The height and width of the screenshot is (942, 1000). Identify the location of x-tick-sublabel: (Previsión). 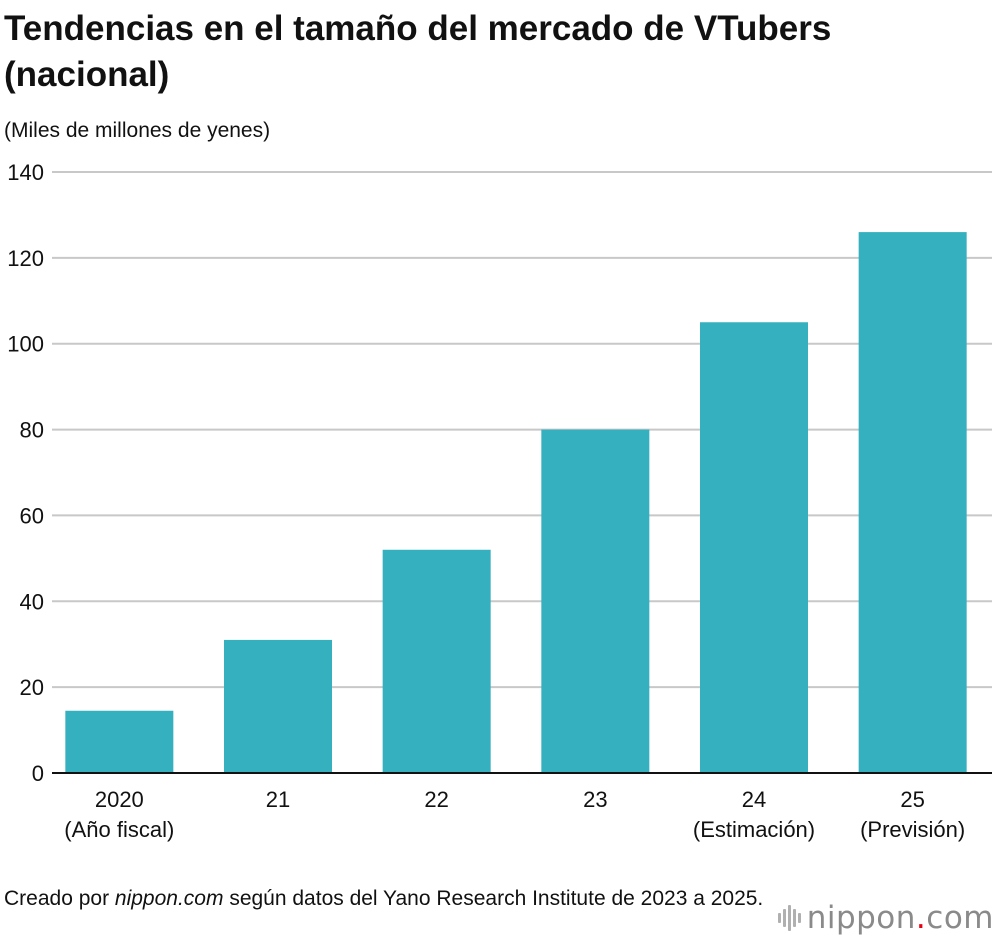
(912, 829).